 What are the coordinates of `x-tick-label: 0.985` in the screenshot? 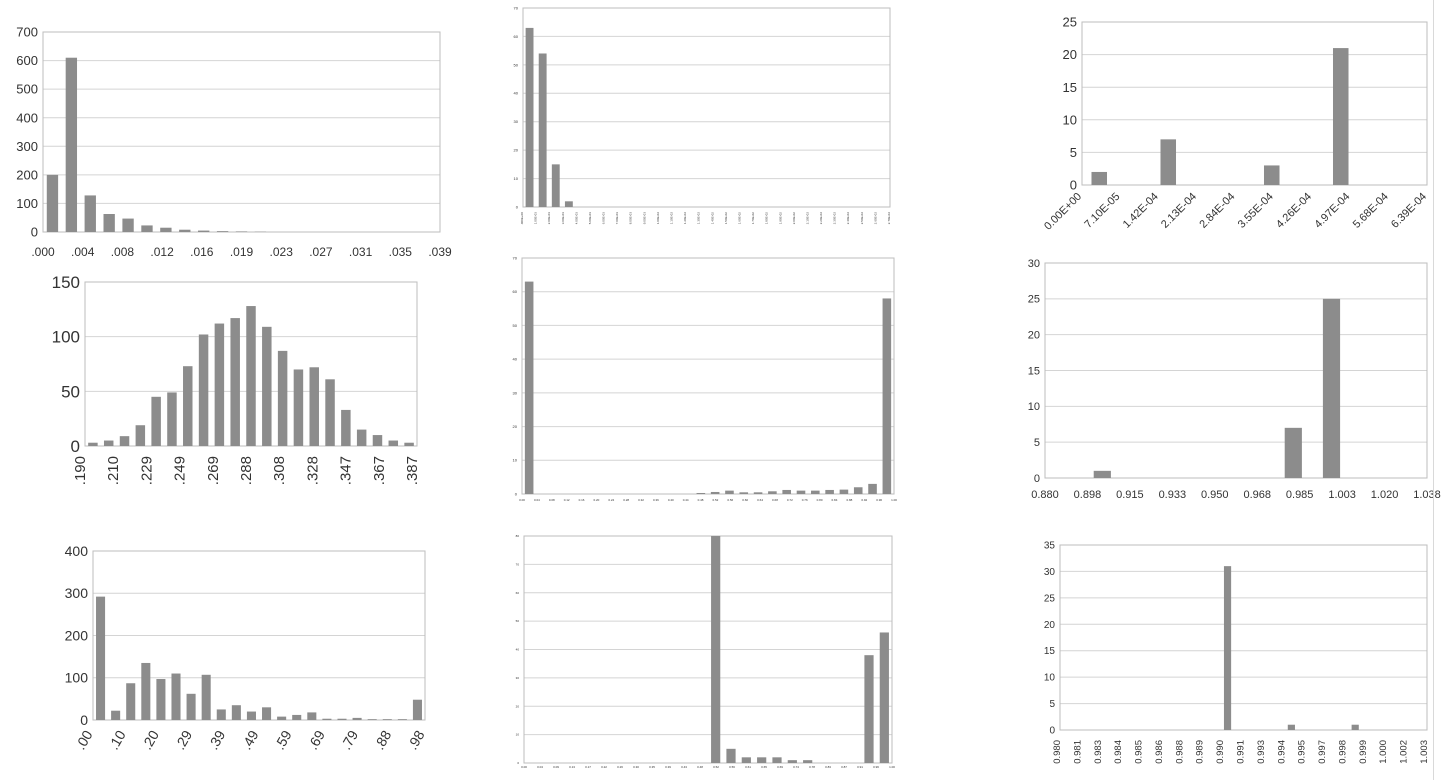 It's located at (1300, 495).